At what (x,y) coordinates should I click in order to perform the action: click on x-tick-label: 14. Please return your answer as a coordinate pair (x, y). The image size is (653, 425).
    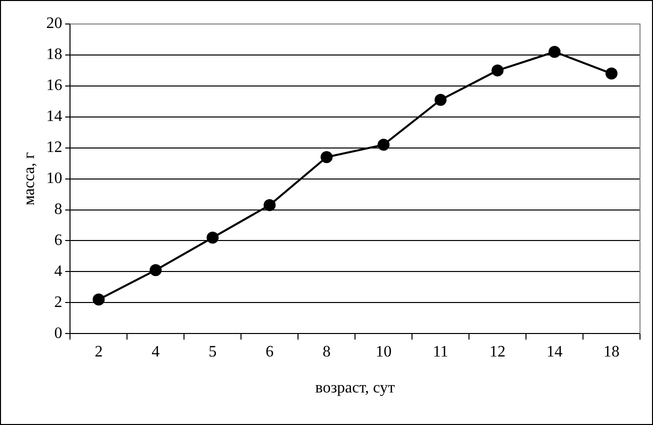
    Looking at the image, I should click on (554, 351).